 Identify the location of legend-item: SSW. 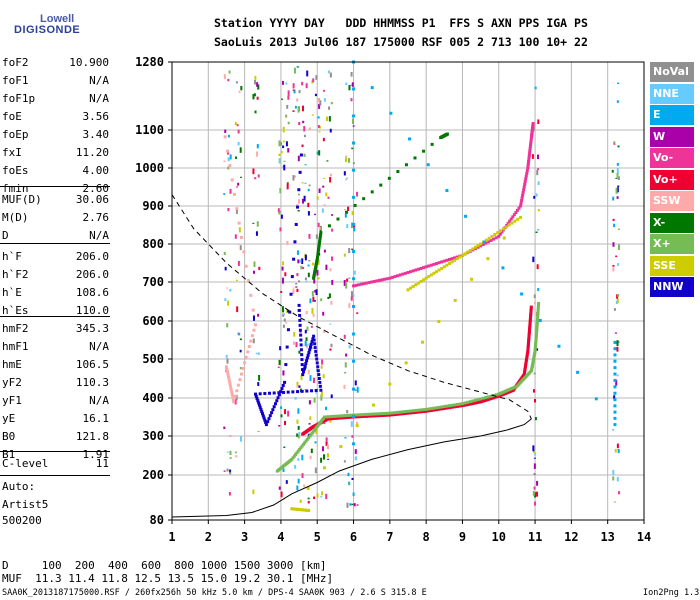
(672, 201).